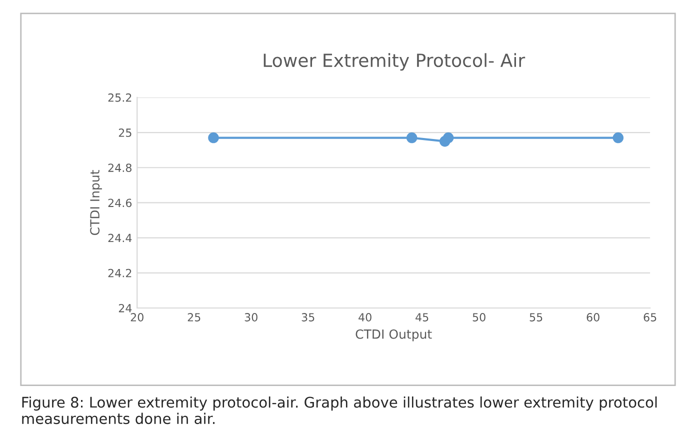 The height and width of the screenshot is (448, 696). I want to click on x-tick-label: 20, so click(137, 317).